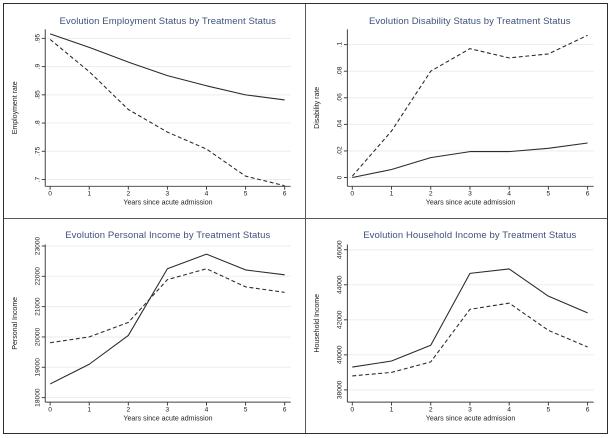 This screenshot has width=612, height=438. What do you see at coordinates (37, 95) in the screenshot?
I see `y-tick-label: .85` at bounding box center [37, 95].